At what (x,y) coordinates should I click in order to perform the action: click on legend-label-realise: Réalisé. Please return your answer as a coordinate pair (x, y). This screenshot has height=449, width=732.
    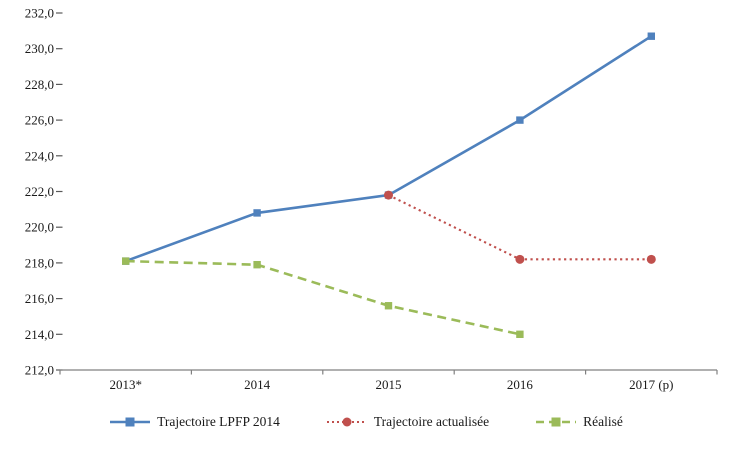
    Looking at the image, I should click on (603, 421).